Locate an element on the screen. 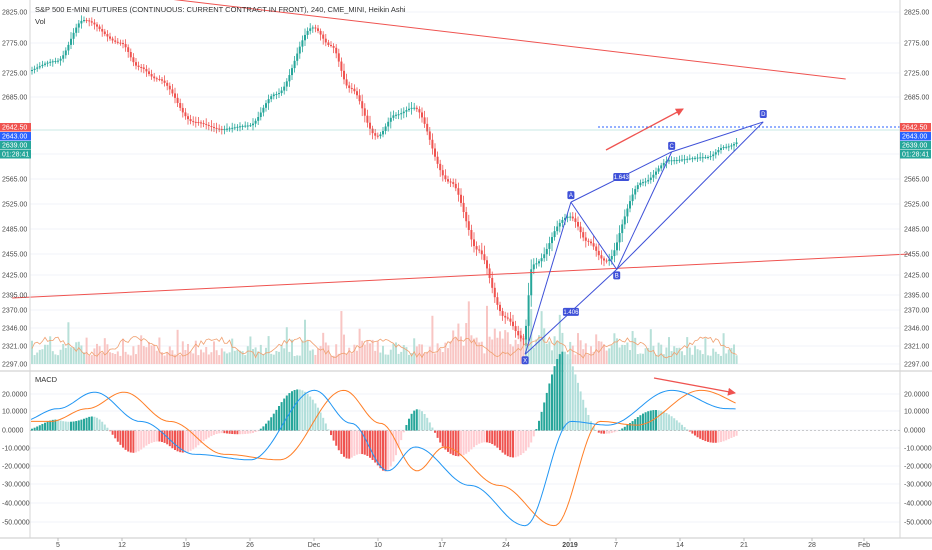 This screenshot has height=550, width=932. pattern-point-badge is located at coordinates (617, 275).